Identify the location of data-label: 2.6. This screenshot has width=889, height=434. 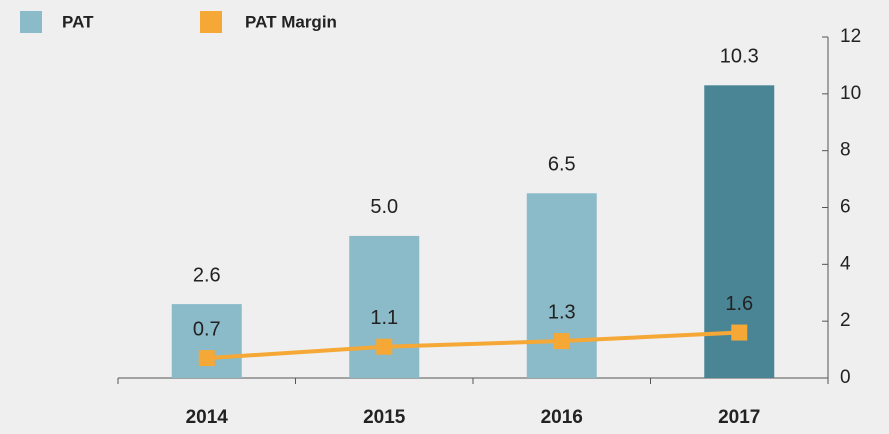
(207, 275).